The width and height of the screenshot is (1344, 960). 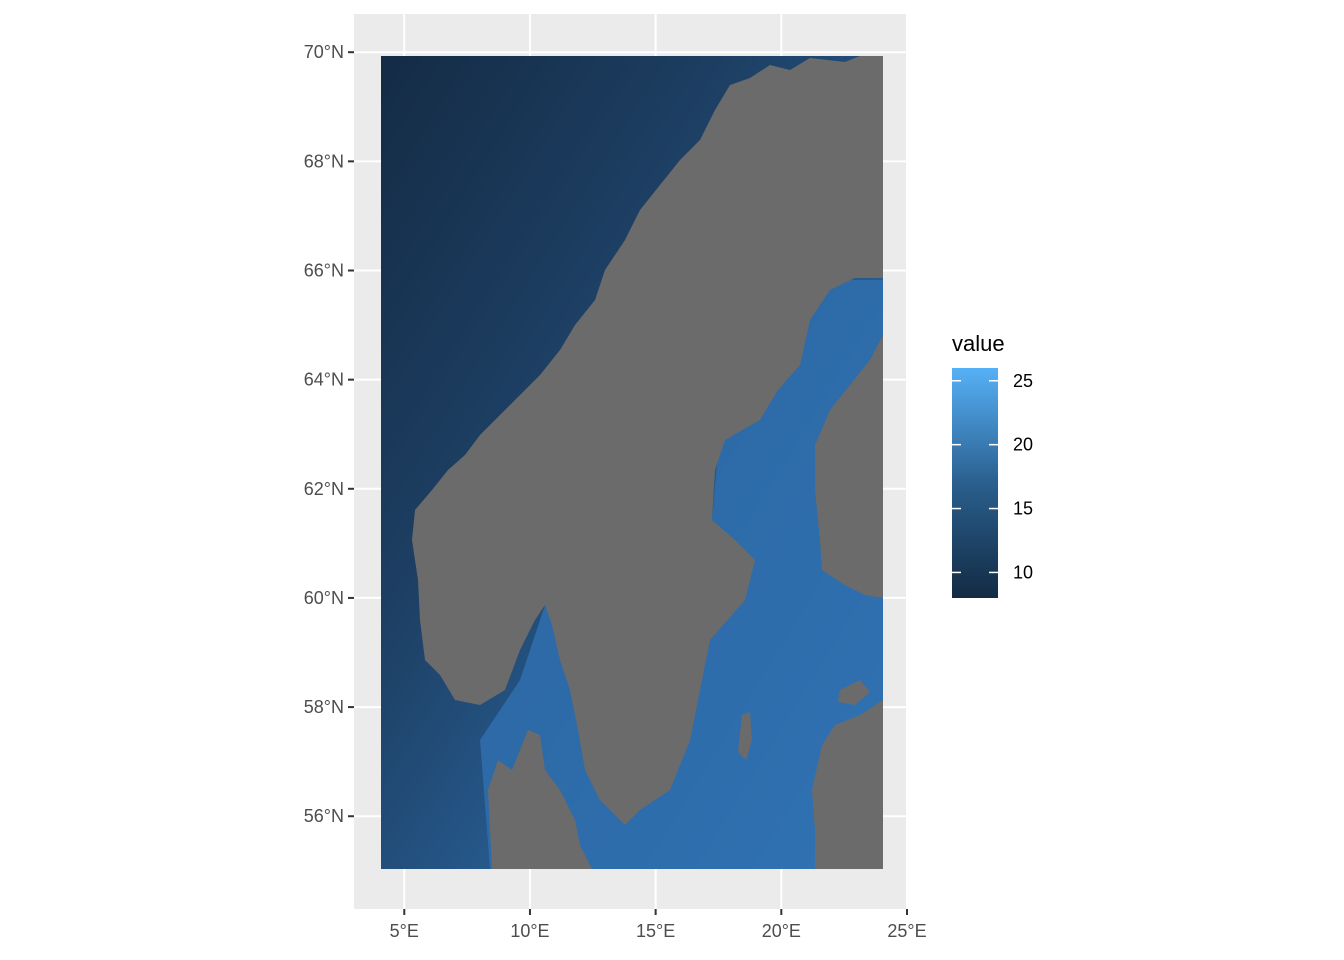 What do you see at coordinates (404, 931) in the screenshot?
I see `x-tick-label: 5°E` at bounding box center [404, 931].